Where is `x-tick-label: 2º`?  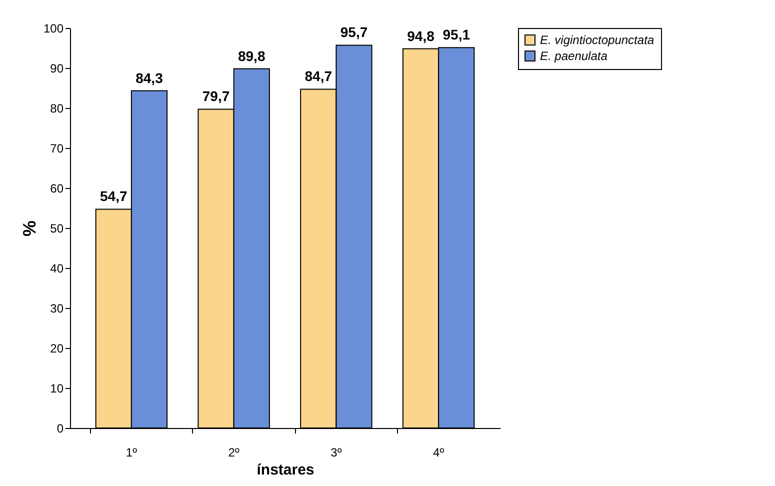 x-tick-label: 2º is located at coordinates (234, 453).